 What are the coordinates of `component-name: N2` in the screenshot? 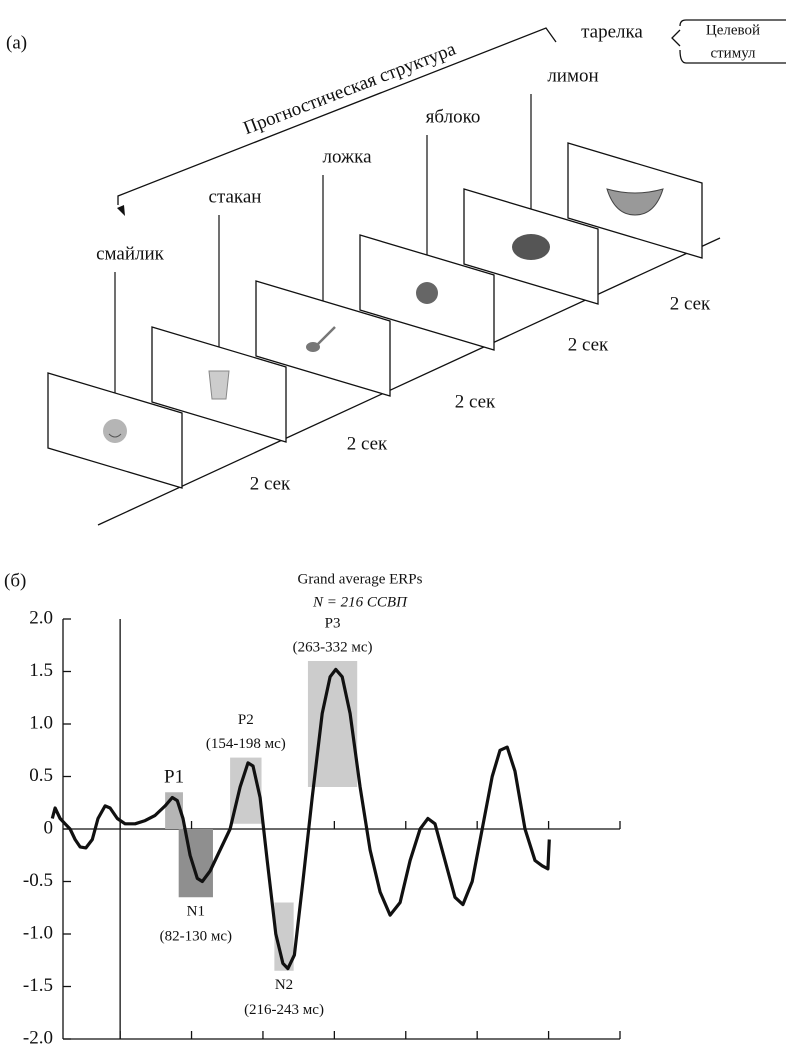 It's located at (284, 985).